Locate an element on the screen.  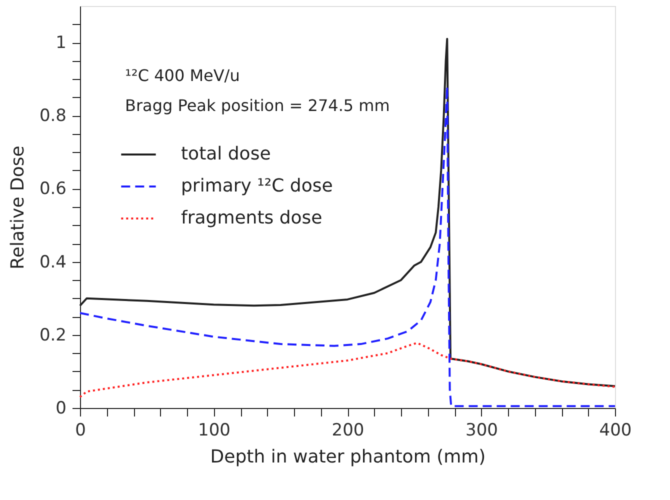
y-tick-label: 0.2 is located at coordinates (52, 335).